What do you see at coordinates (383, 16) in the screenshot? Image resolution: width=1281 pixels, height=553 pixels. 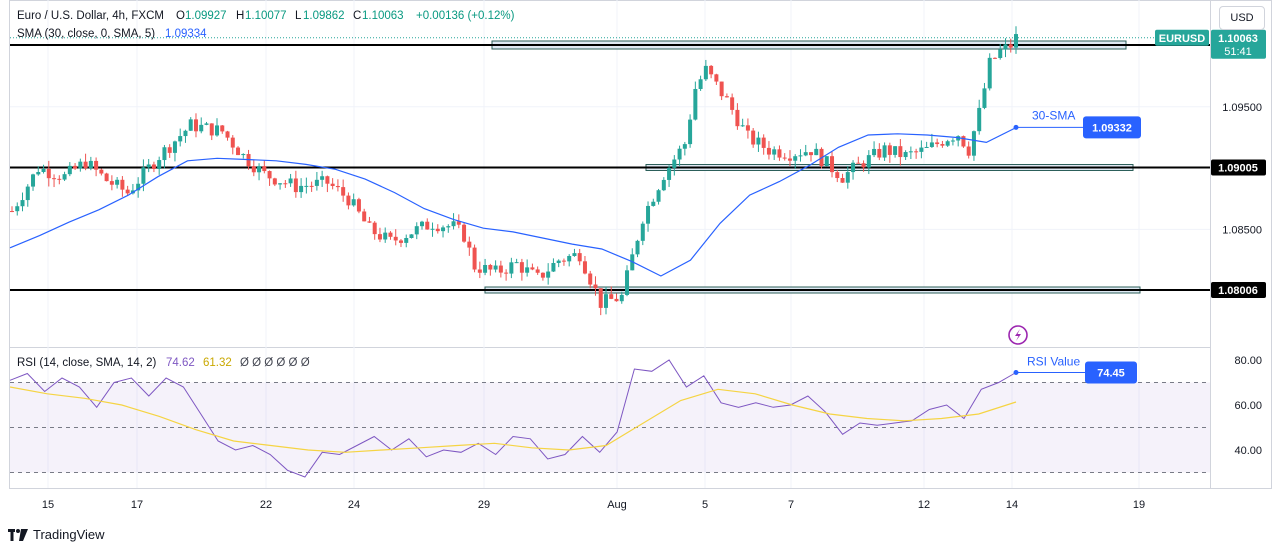 I see `ohlc-close: 1.10063` at bounding box center [383, 16].